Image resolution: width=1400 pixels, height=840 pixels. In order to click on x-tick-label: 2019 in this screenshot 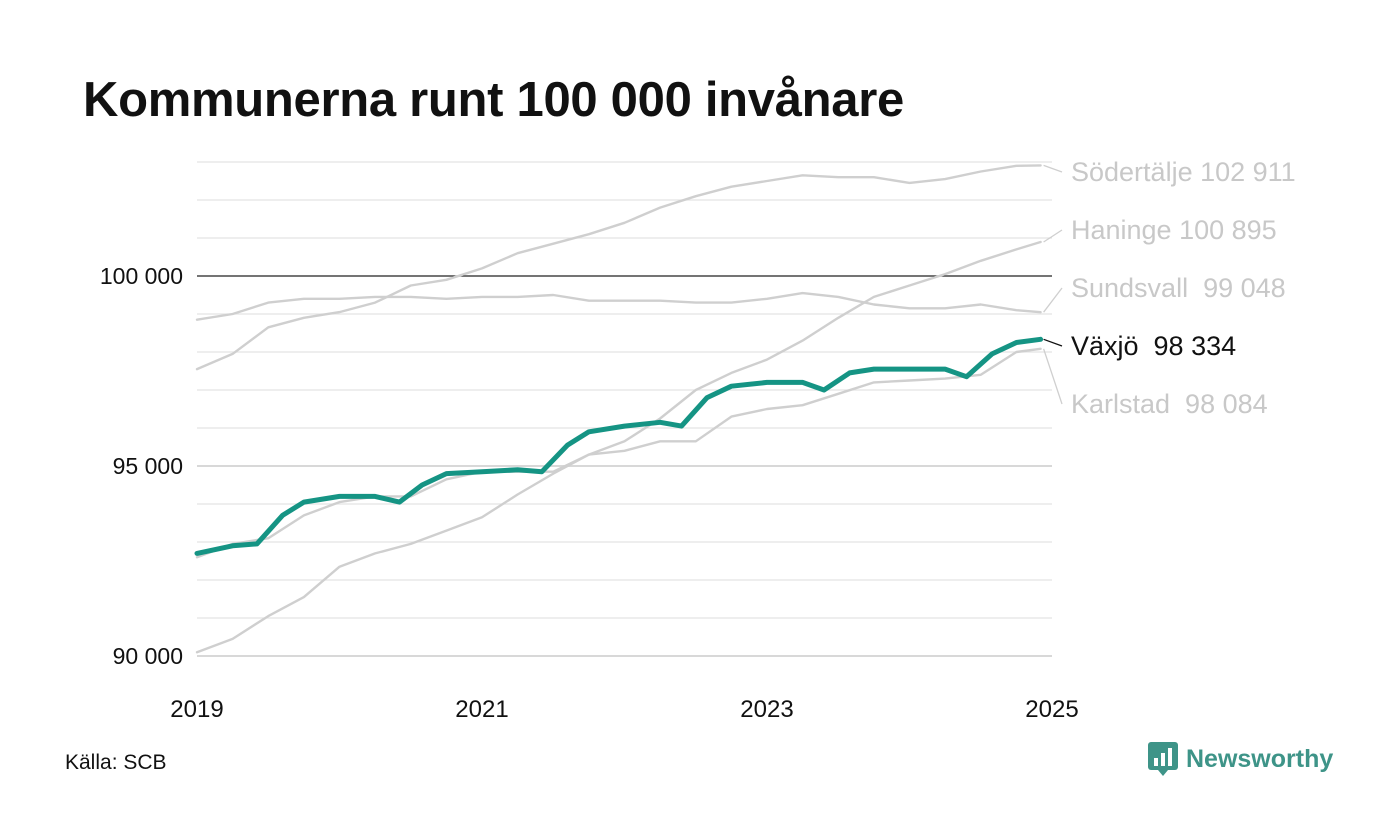, I will do `click(196, 709)`.